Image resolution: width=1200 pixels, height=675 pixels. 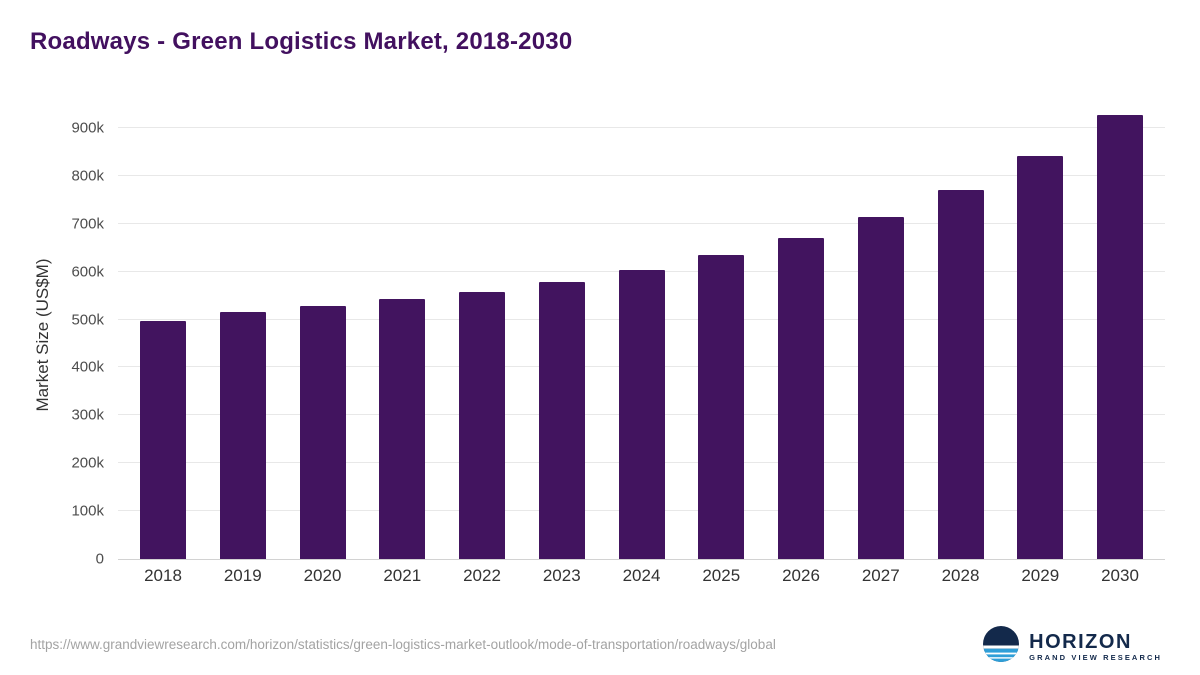 What do you see at coordinates (880, 387) in the screenshot?
I see `bar-2027` at bounding box center [880, 387].